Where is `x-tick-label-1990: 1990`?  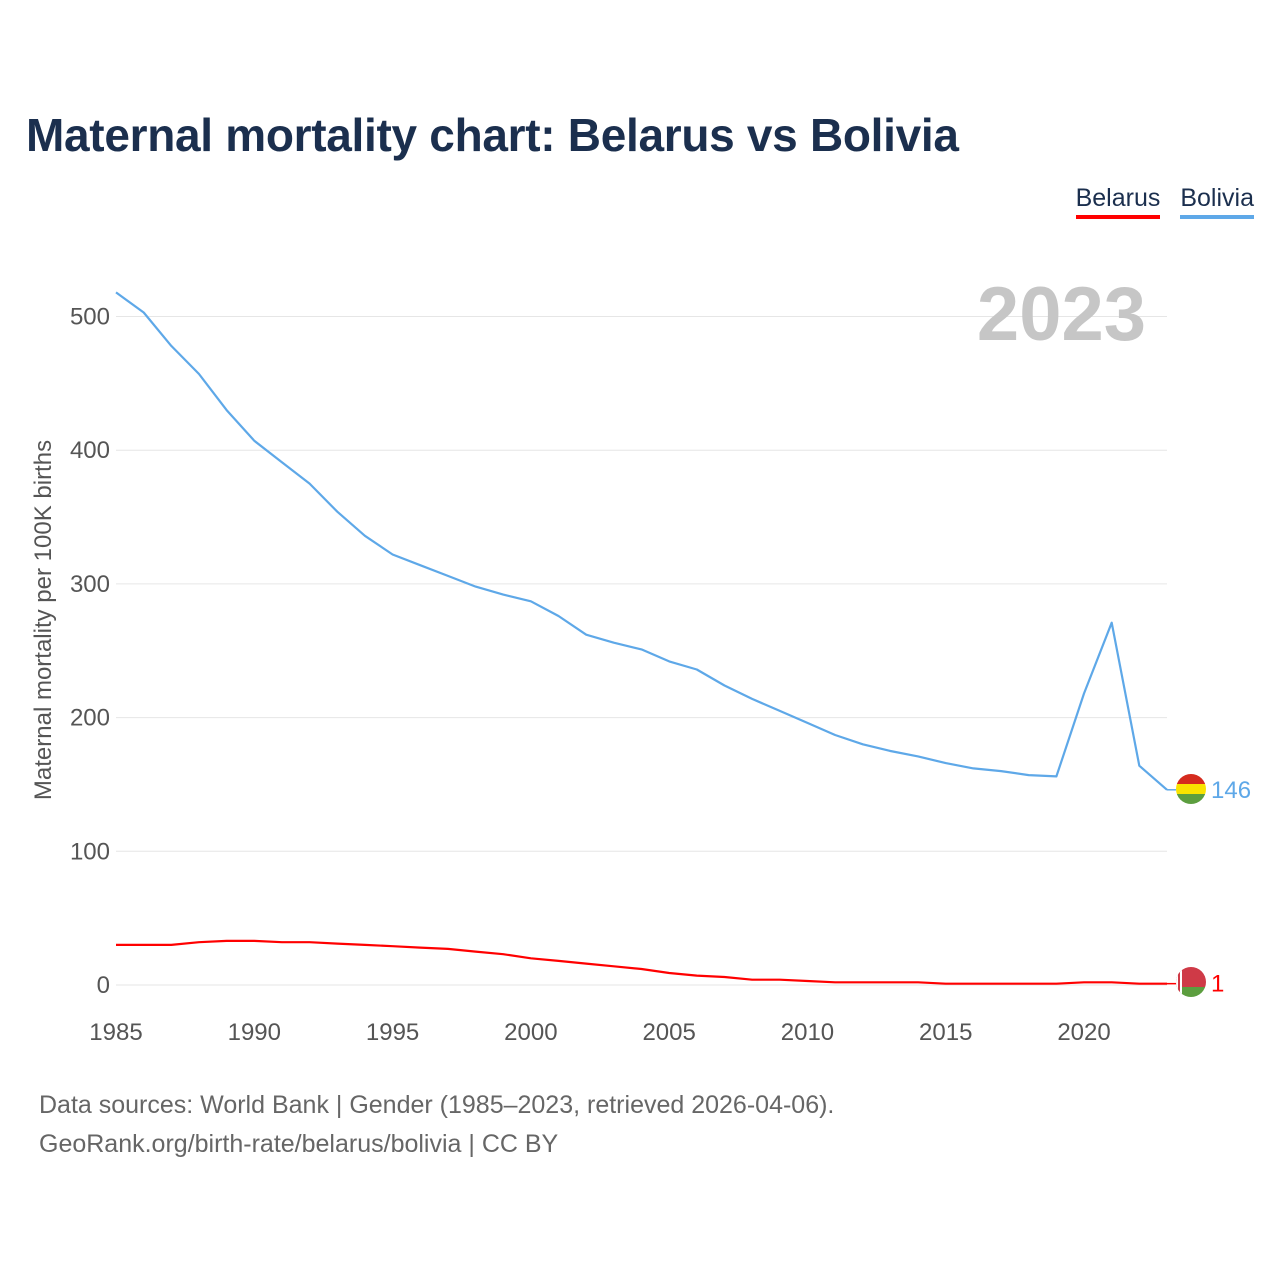 x-tick-label-1990: 1990 is located at coordinates (254, 1032).